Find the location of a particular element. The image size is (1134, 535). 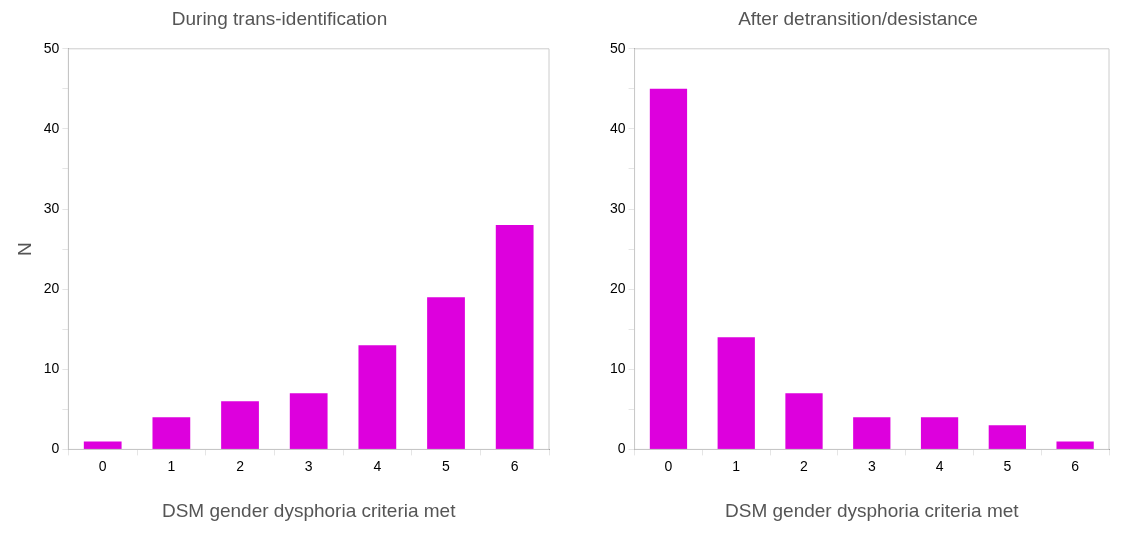

y-axis-title: N is located at coordinates (24, 249).